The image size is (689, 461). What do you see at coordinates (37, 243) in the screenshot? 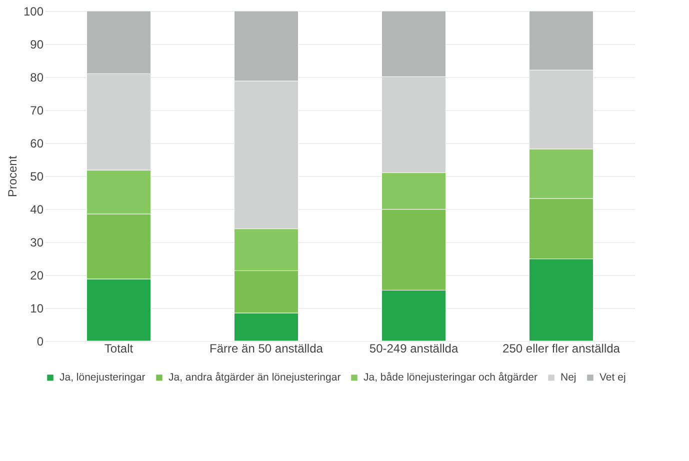
I see `y-tick-label: 30` at bounding box center [37, 243].